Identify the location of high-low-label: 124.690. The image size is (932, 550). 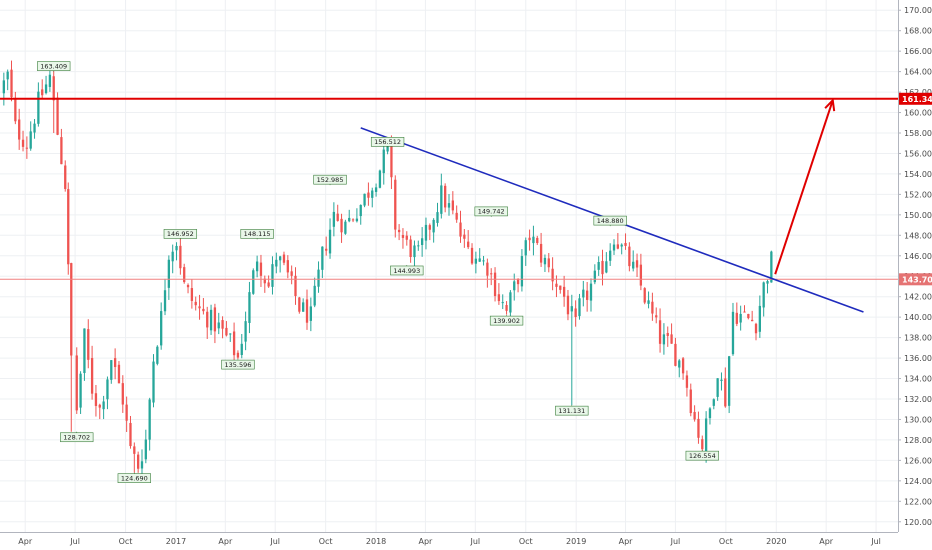
(134, 478).